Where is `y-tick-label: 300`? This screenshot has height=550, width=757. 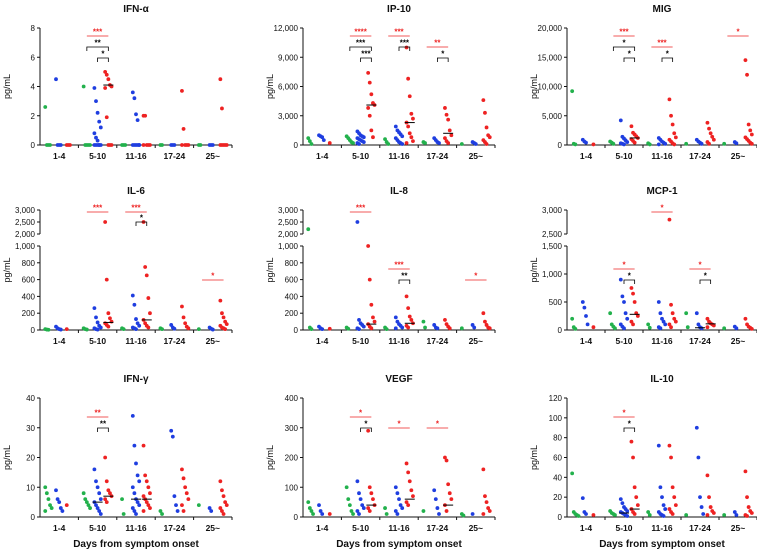
y-tick-label: 300 is located at coordinates (292, 428).